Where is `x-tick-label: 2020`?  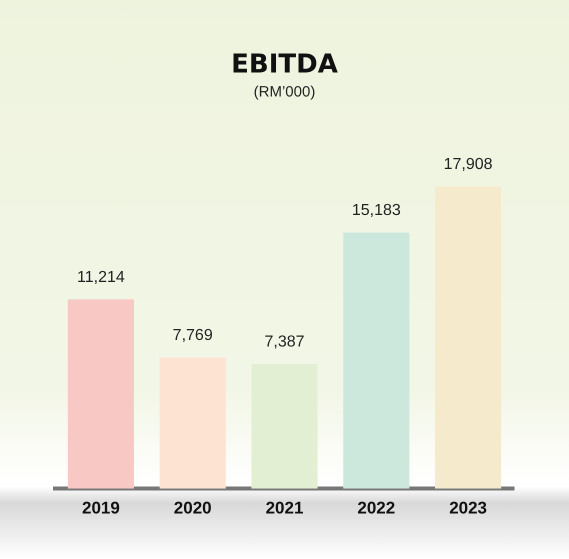 x-tick-label: 2020 is located at coordinates (193, 508).